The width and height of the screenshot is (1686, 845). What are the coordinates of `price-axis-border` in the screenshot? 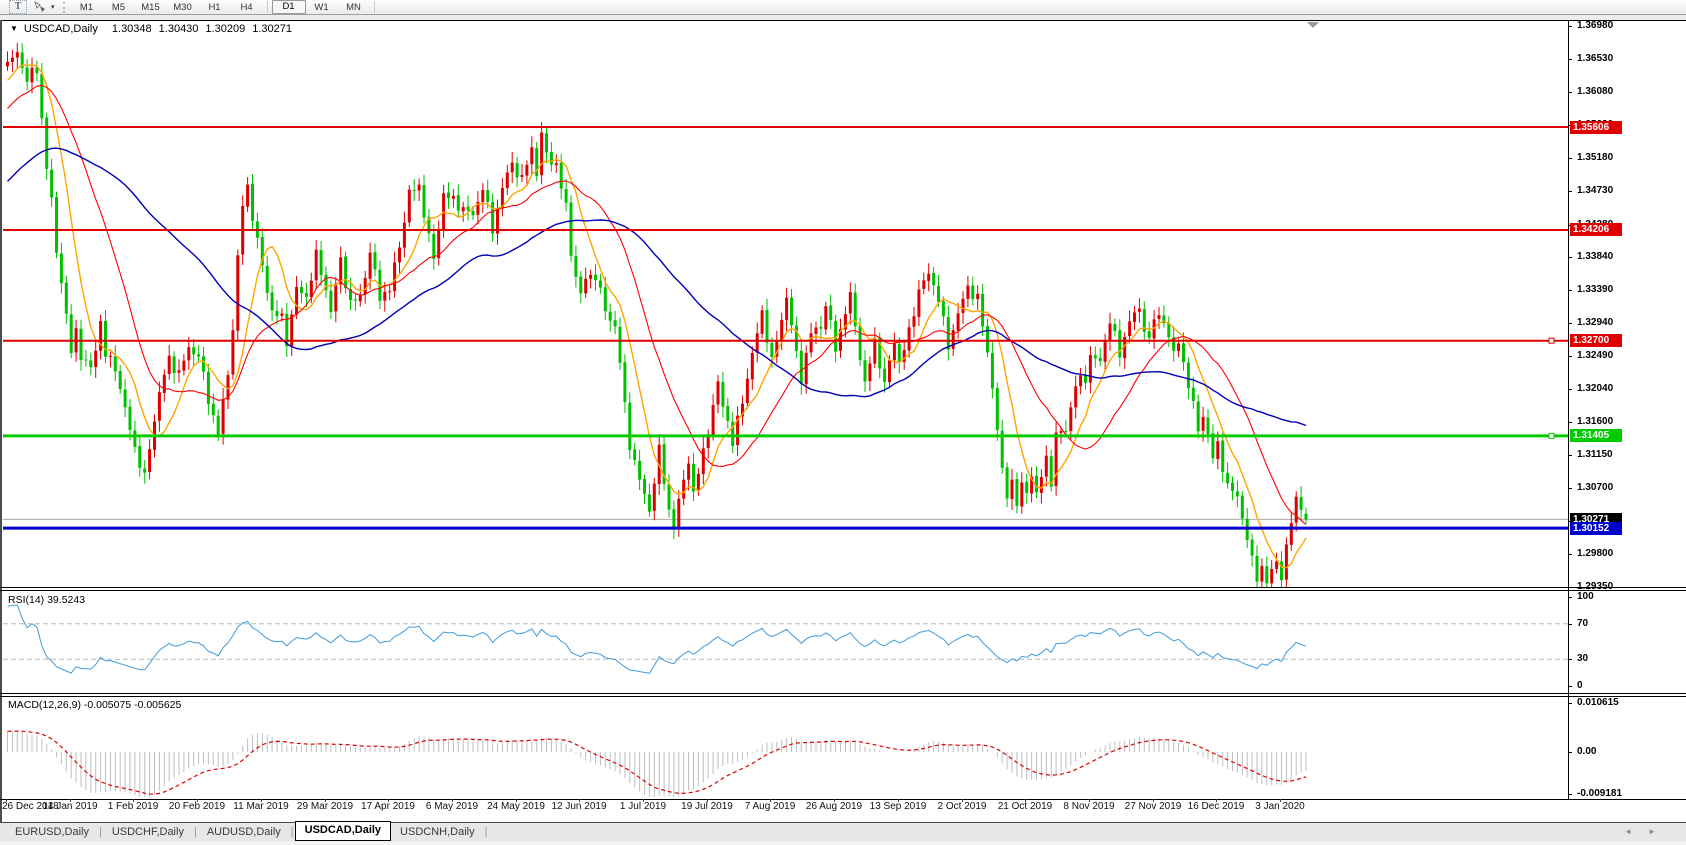 It's located at (1568, 410).